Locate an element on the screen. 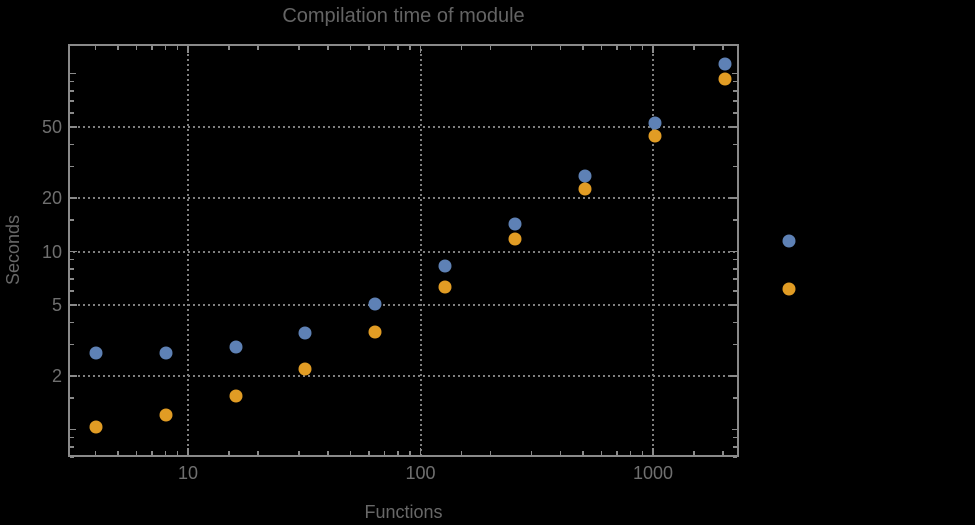 This screenshot has width=975, height=525. x-tick-label: 1000 is located at coordinates (653, 473).